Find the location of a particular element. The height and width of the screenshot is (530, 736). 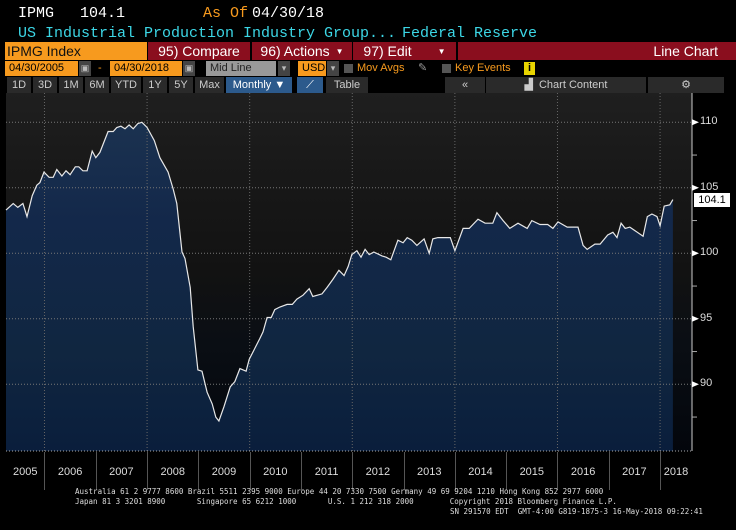

y-tick-label: 100 is located at coordinates (709, 252).